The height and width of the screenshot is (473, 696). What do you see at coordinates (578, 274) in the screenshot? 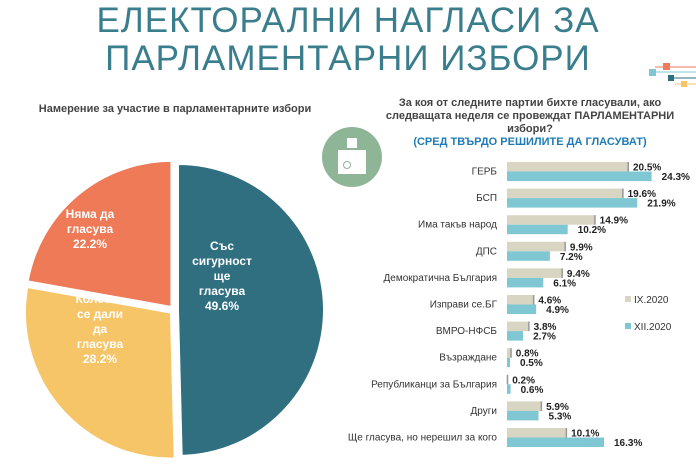
I see `data-label: 9.4%` at bounding box center [578, 274].